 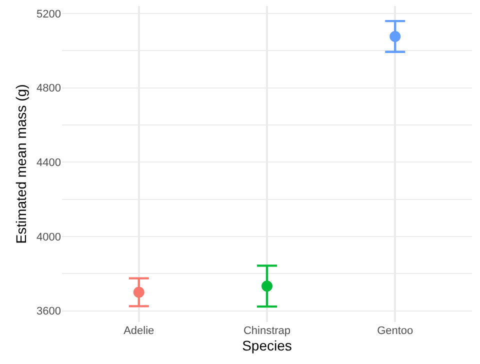 I want to click on y-tick-label: 5200, so click(x=48, y=14).